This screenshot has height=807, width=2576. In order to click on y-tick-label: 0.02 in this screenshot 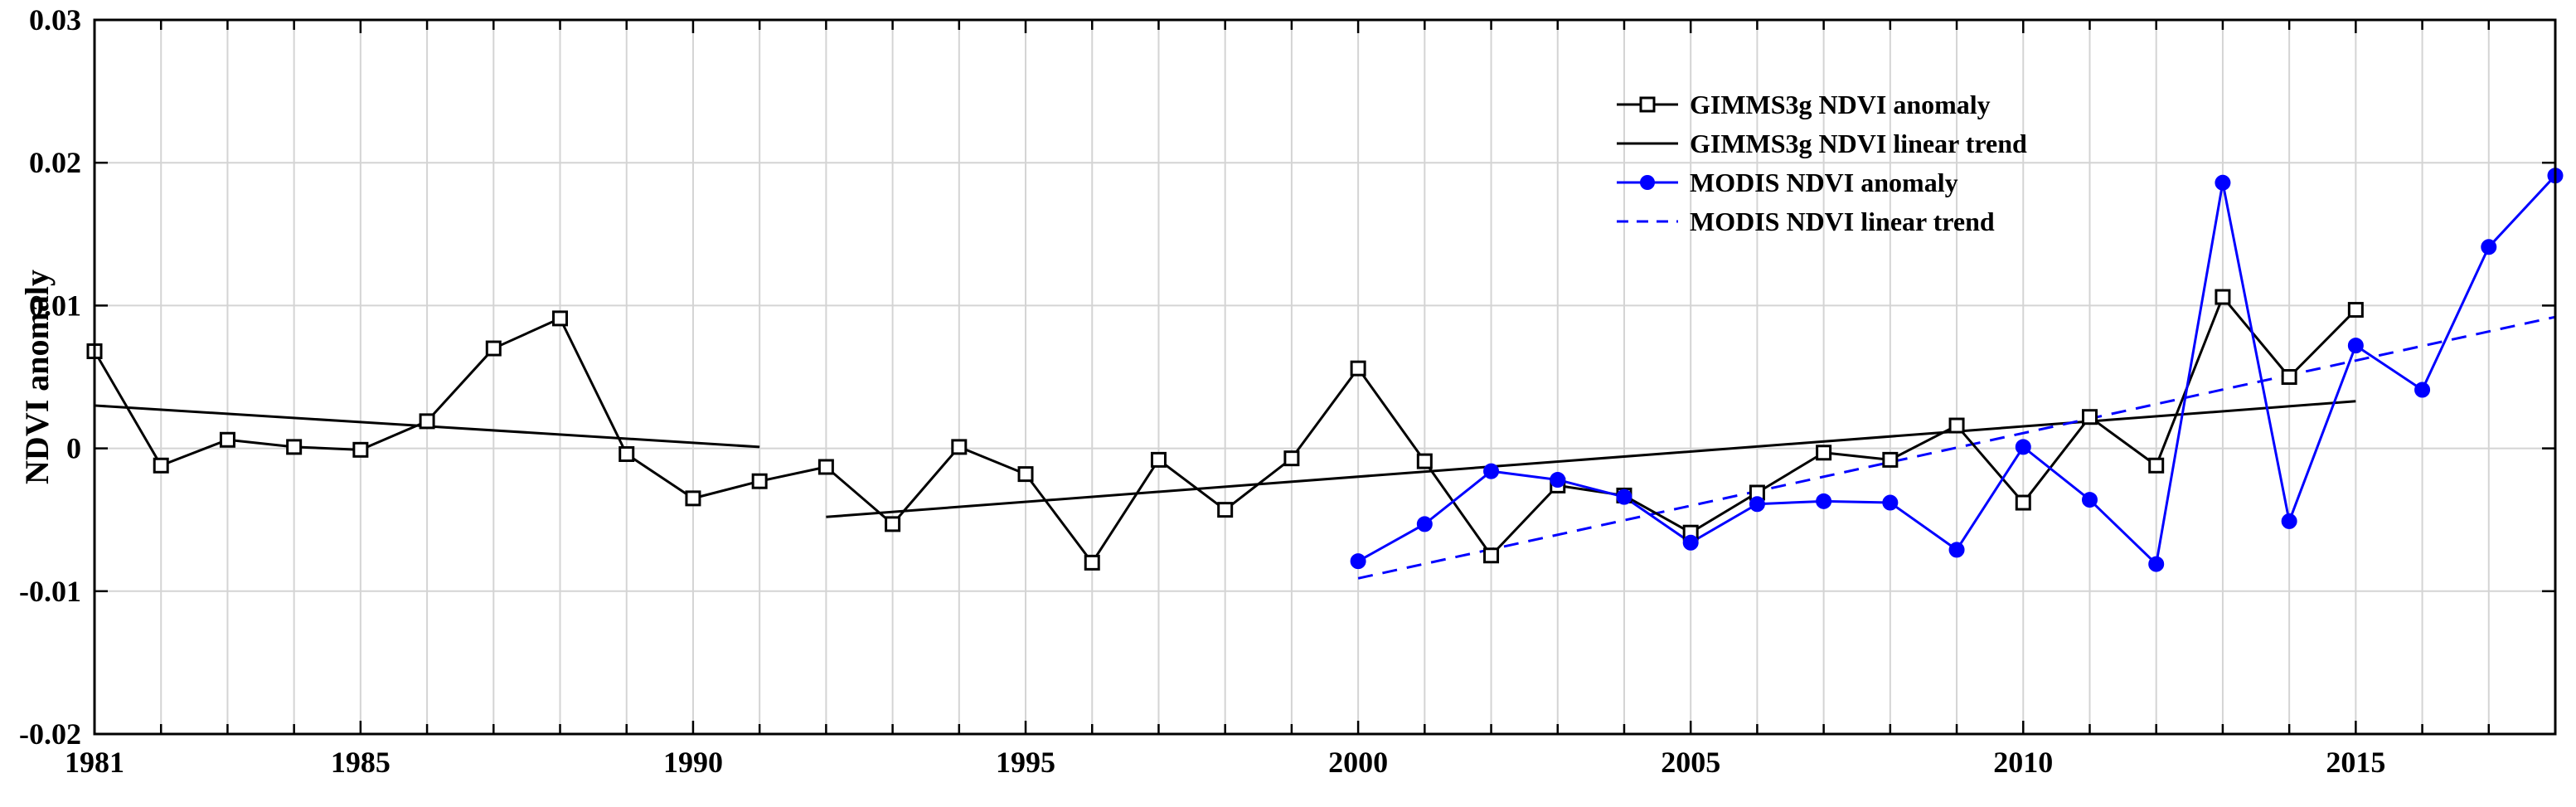, I will do `click(55, 162)`.